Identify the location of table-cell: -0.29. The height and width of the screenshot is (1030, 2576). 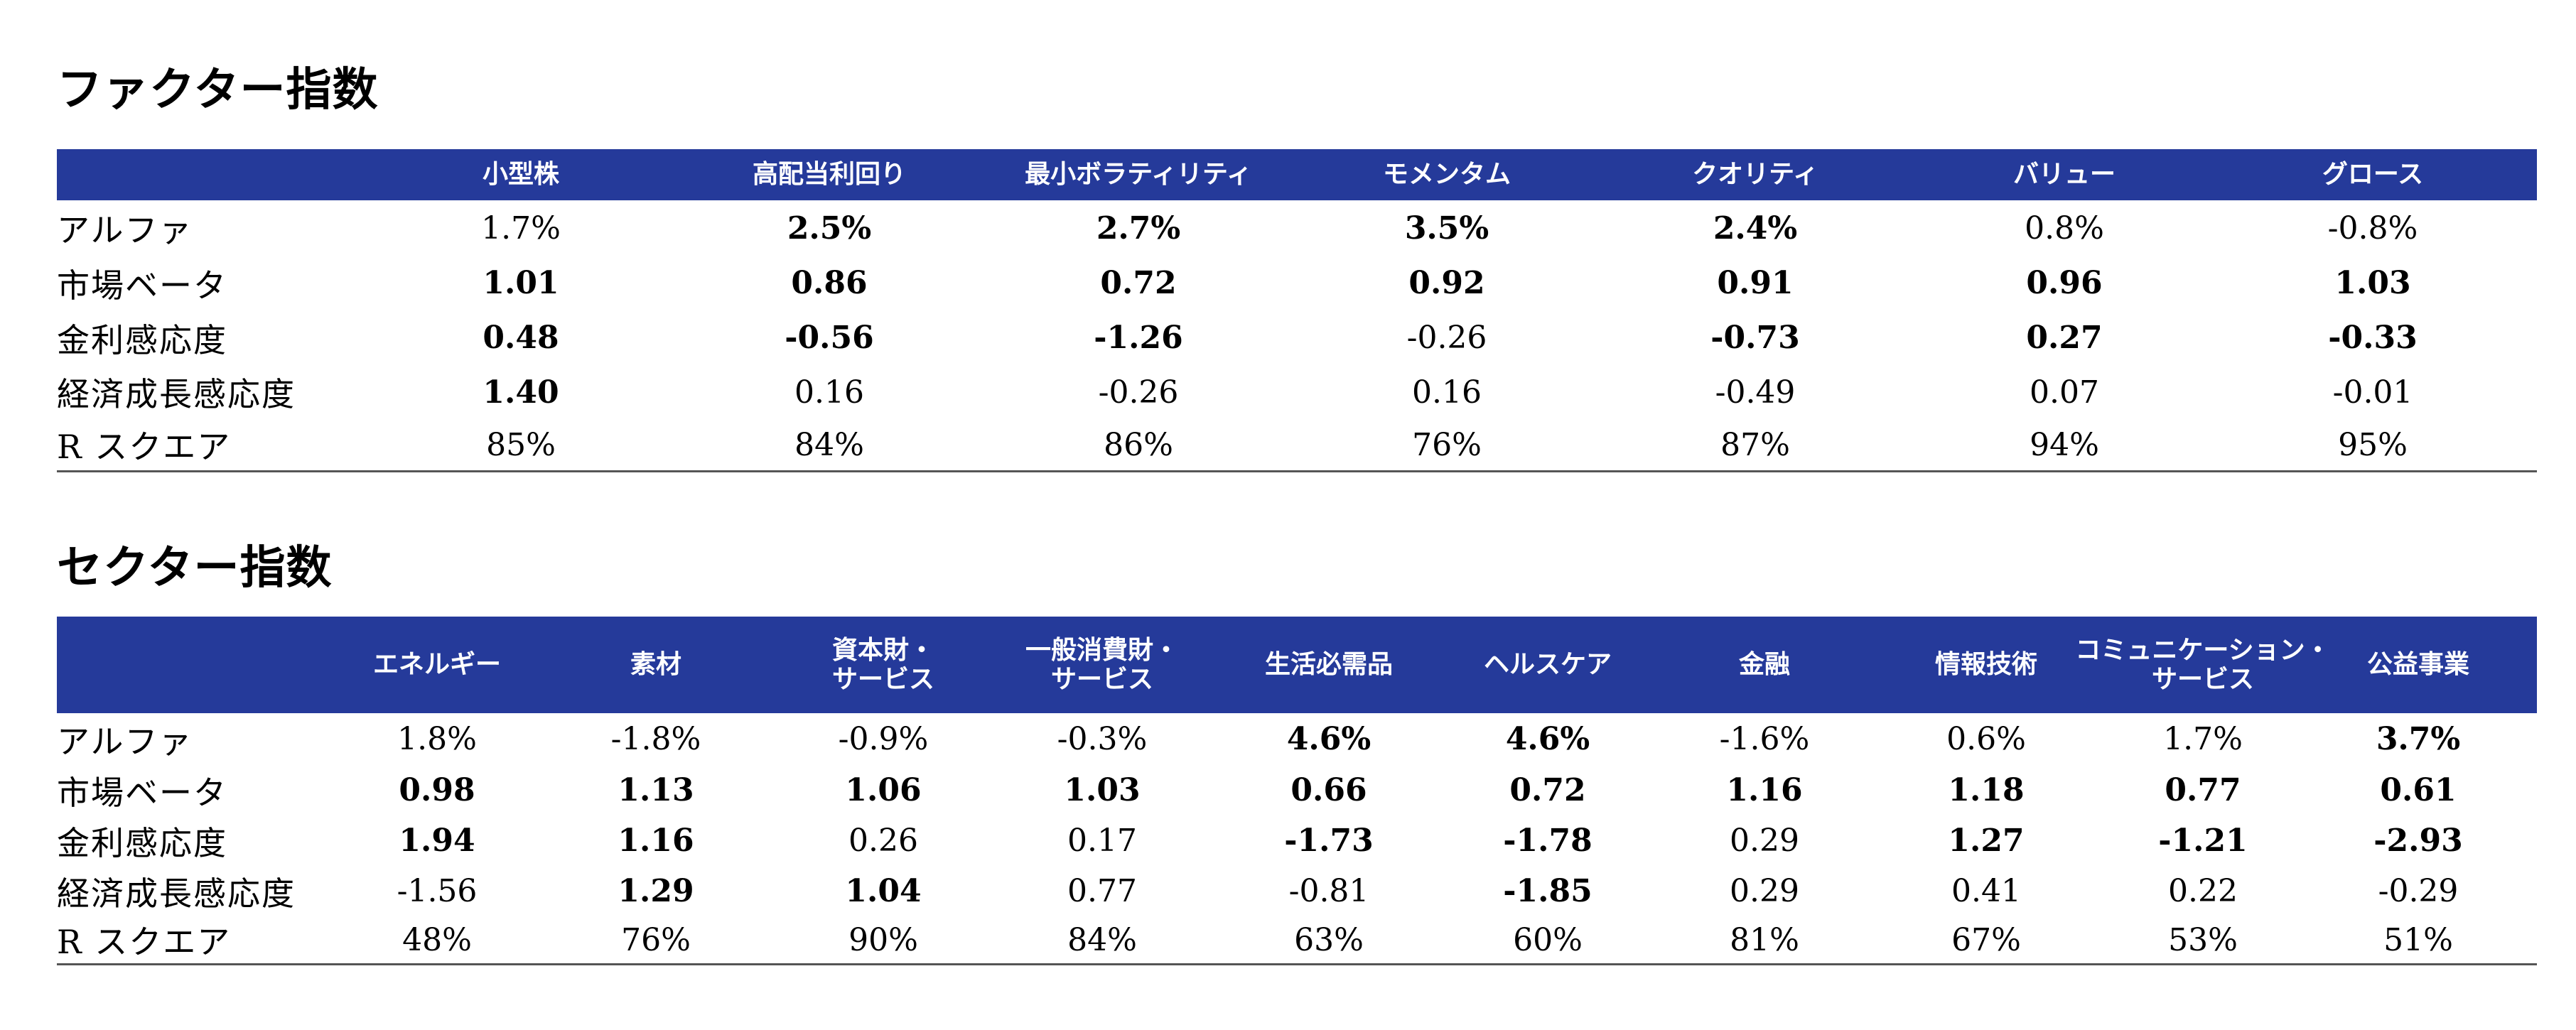
(2418, 891).